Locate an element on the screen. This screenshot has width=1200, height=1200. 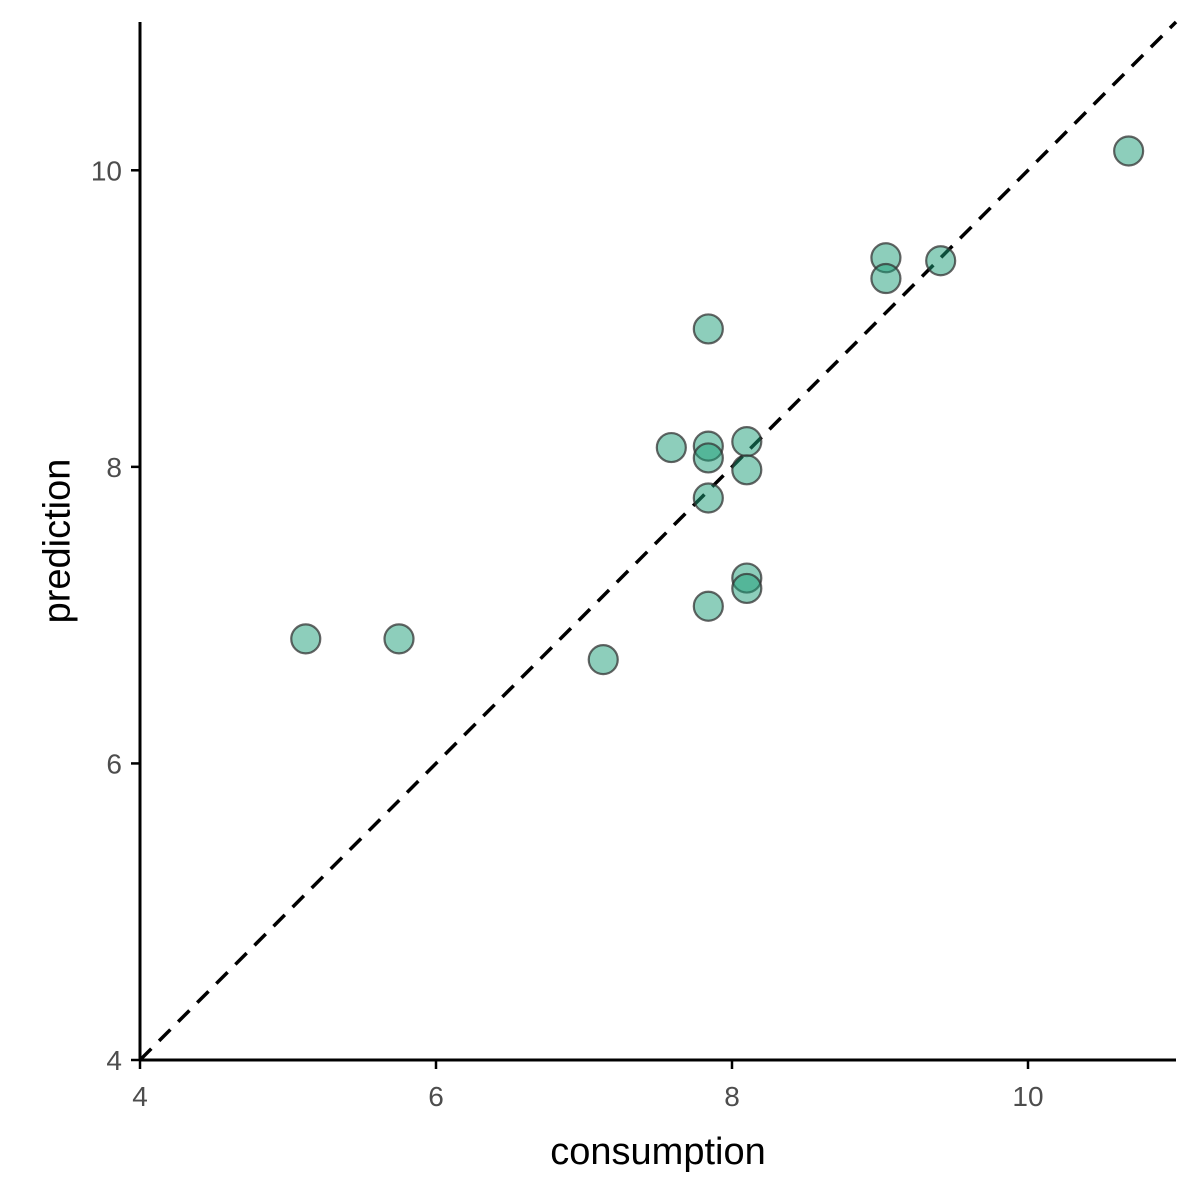
y-tick-label: 4 is located at coordinates (114, 1060).